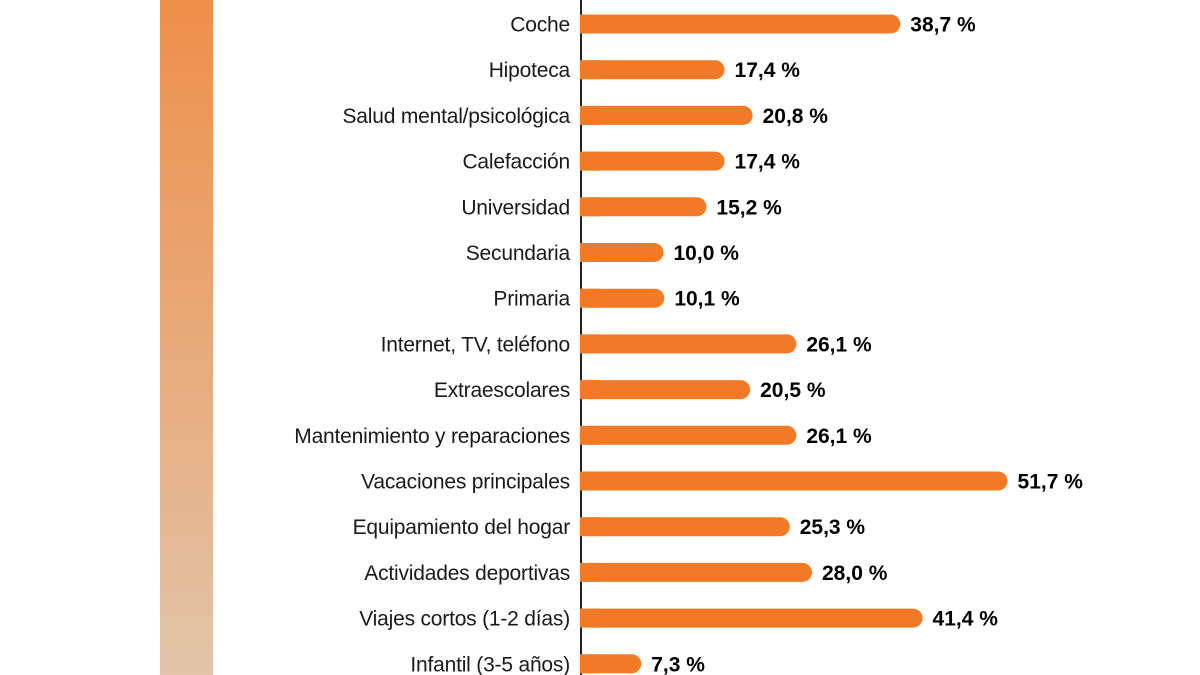  What do you see at coordinates (464, 619) in the screenshot?
I see `category-label: Viajes cortos (1-2 días)` at bounding box center [464, 619].